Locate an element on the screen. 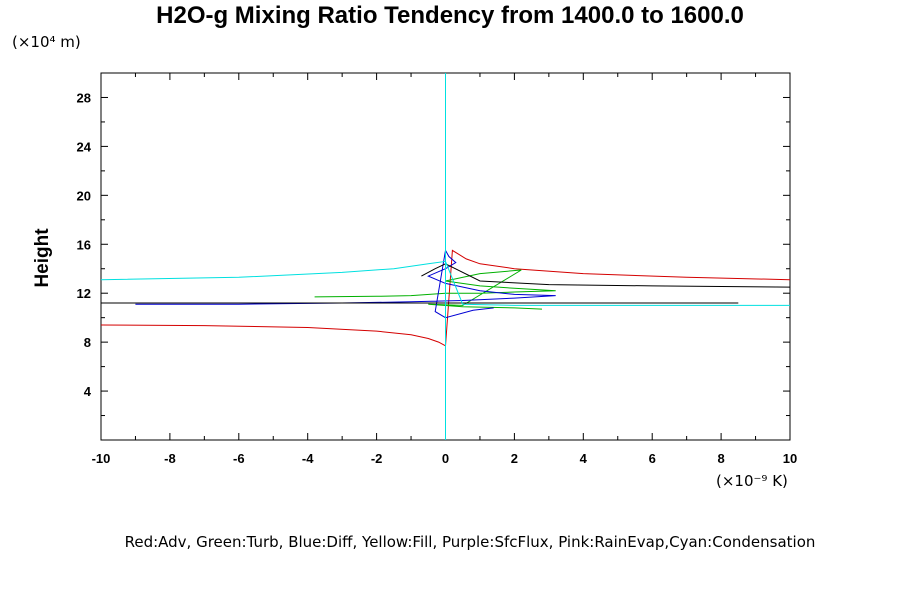 The height and width of the screenshot is (600, 900). x-tick-label: 10 is located at coordinates (790, 458).